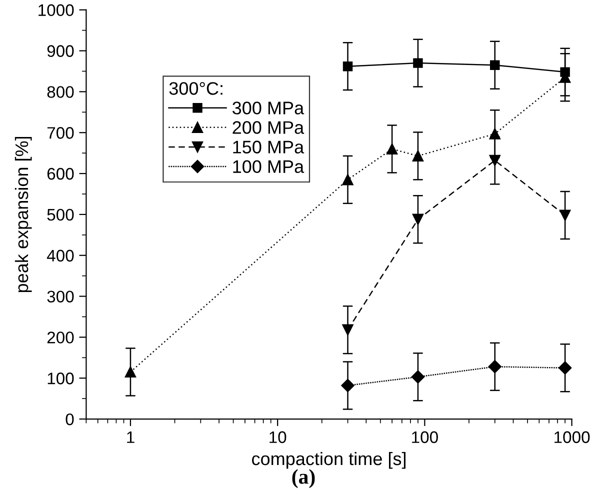 The width and height of the screenshot is (607, 493). Describe the element at coordinates (195, 88) in the screenshot. I see `legend-title: 300°C:` at that location.